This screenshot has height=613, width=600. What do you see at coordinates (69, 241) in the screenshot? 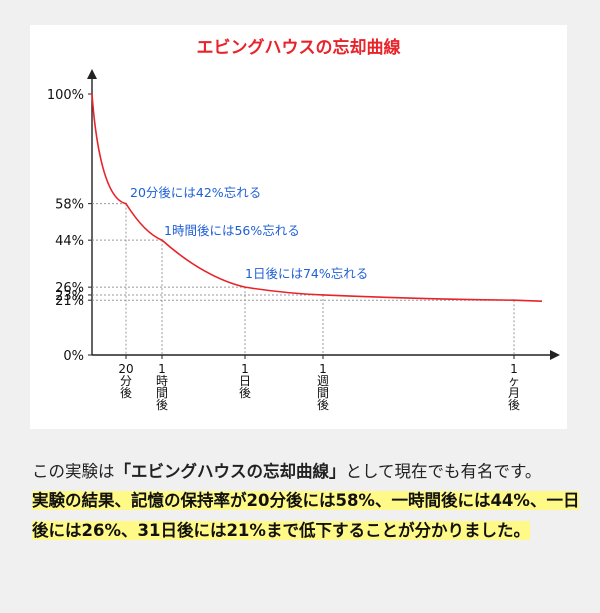
I see `y-tick-label: 44%` at bounding box center [69, 241].